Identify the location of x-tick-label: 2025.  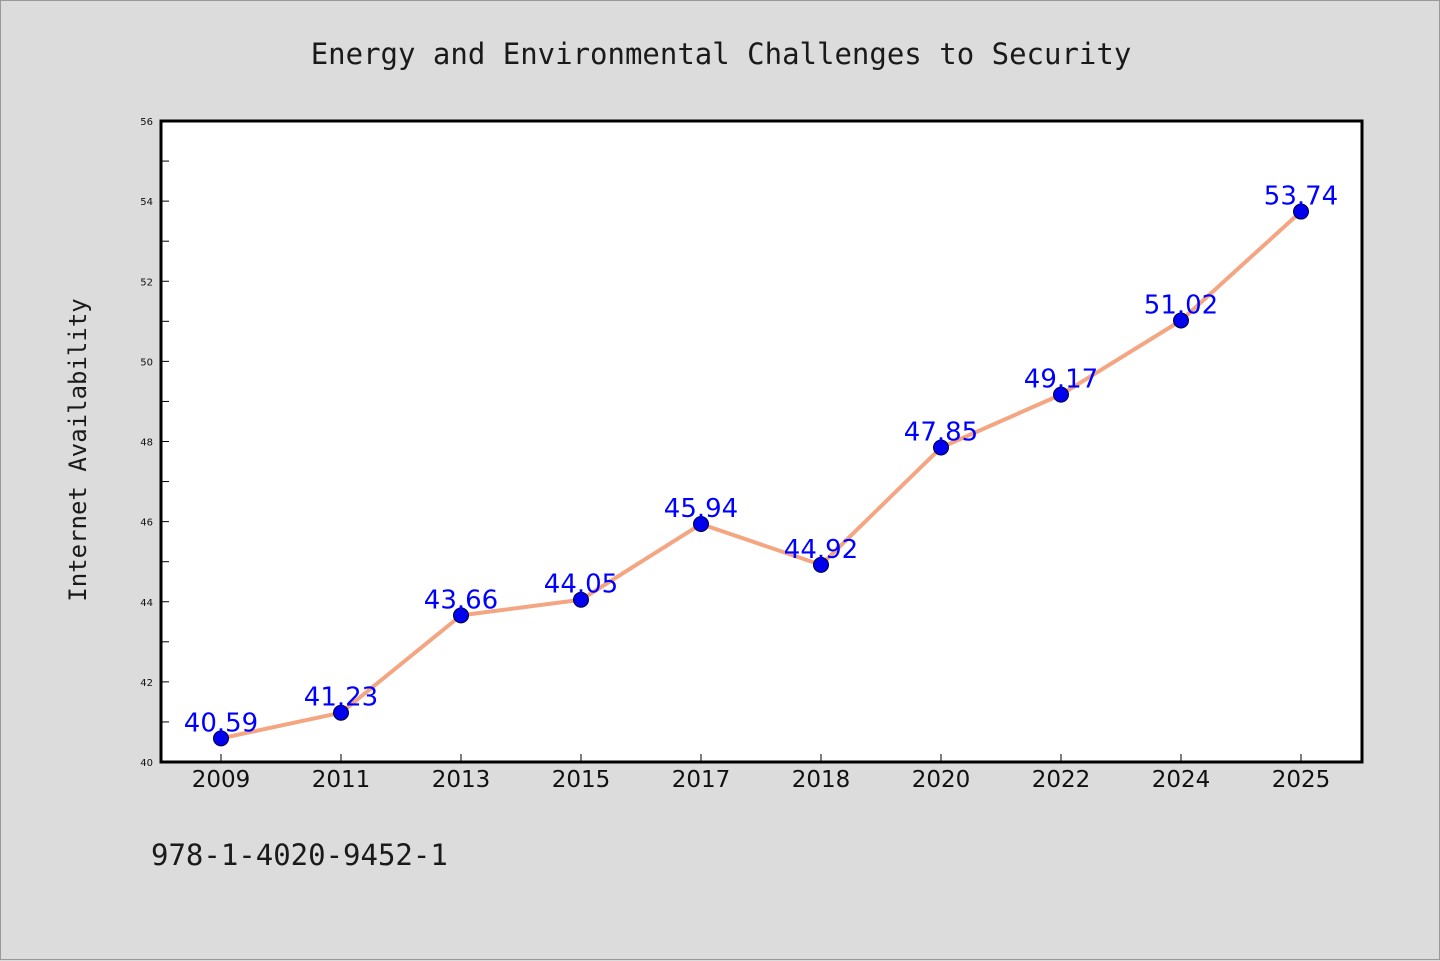
(1301, 780).